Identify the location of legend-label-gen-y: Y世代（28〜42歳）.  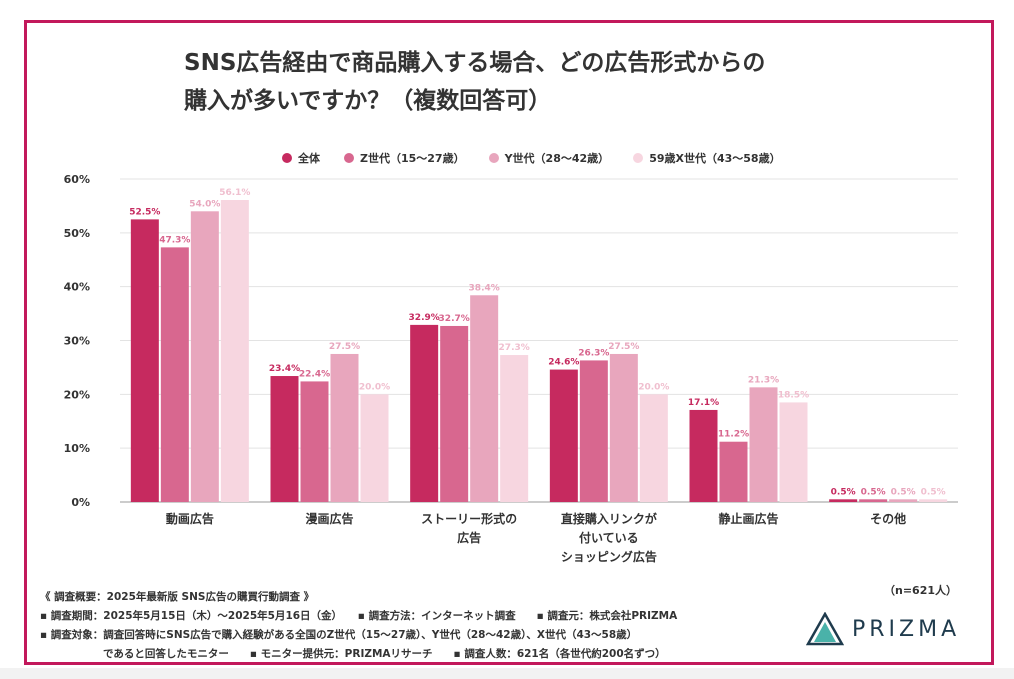
(557, 158).